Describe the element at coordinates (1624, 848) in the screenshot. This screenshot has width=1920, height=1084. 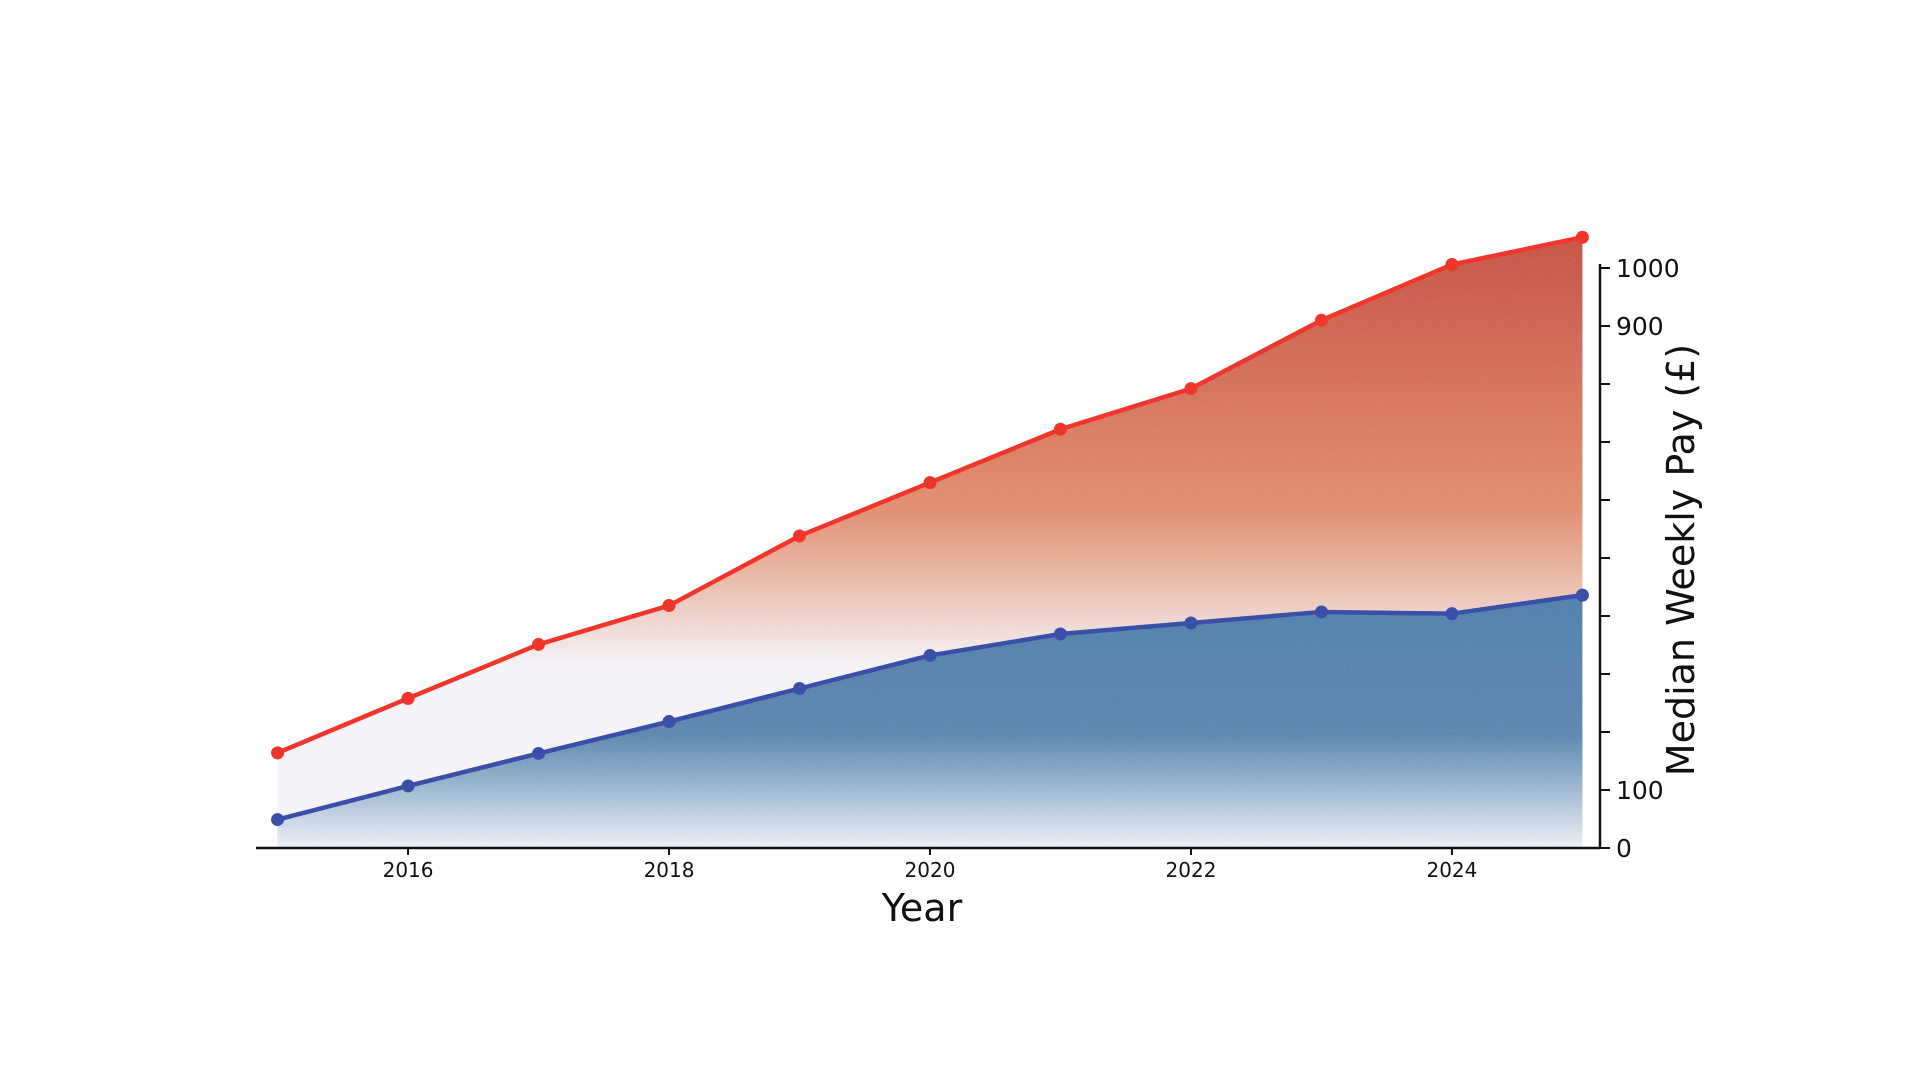
I see `y-tick-label-0: 0` at that location.